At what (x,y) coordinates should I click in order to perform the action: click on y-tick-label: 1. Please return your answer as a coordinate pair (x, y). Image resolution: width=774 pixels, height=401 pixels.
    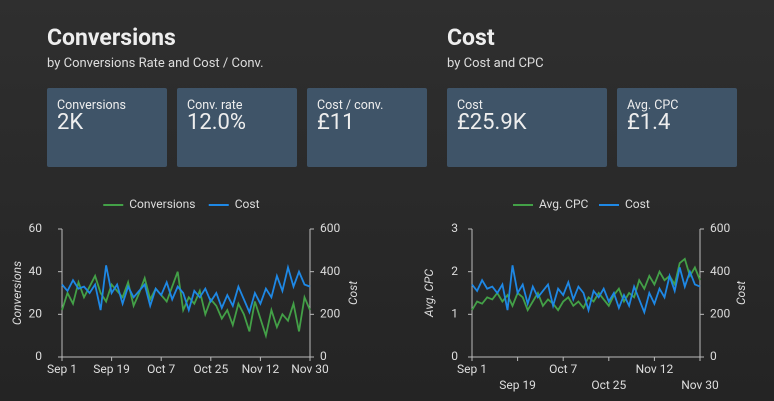
    Looking at the image, I should click on (454, 314).